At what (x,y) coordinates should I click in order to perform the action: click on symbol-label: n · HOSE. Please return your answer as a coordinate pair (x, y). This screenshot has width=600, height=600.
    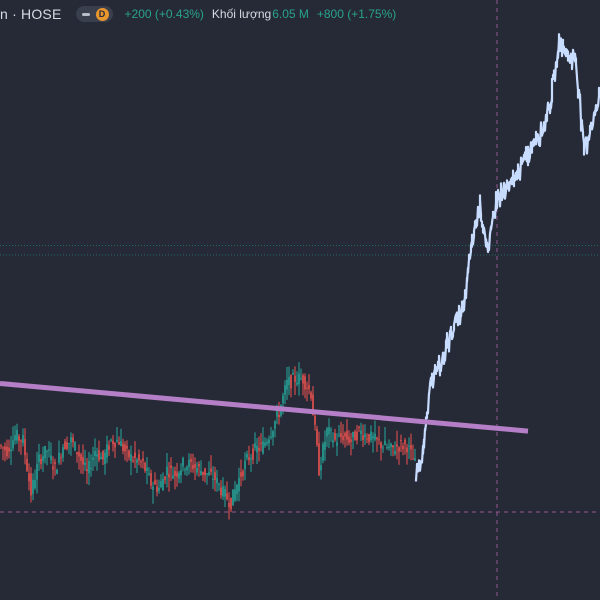
    Looking at the image, I should click on (31, 14).